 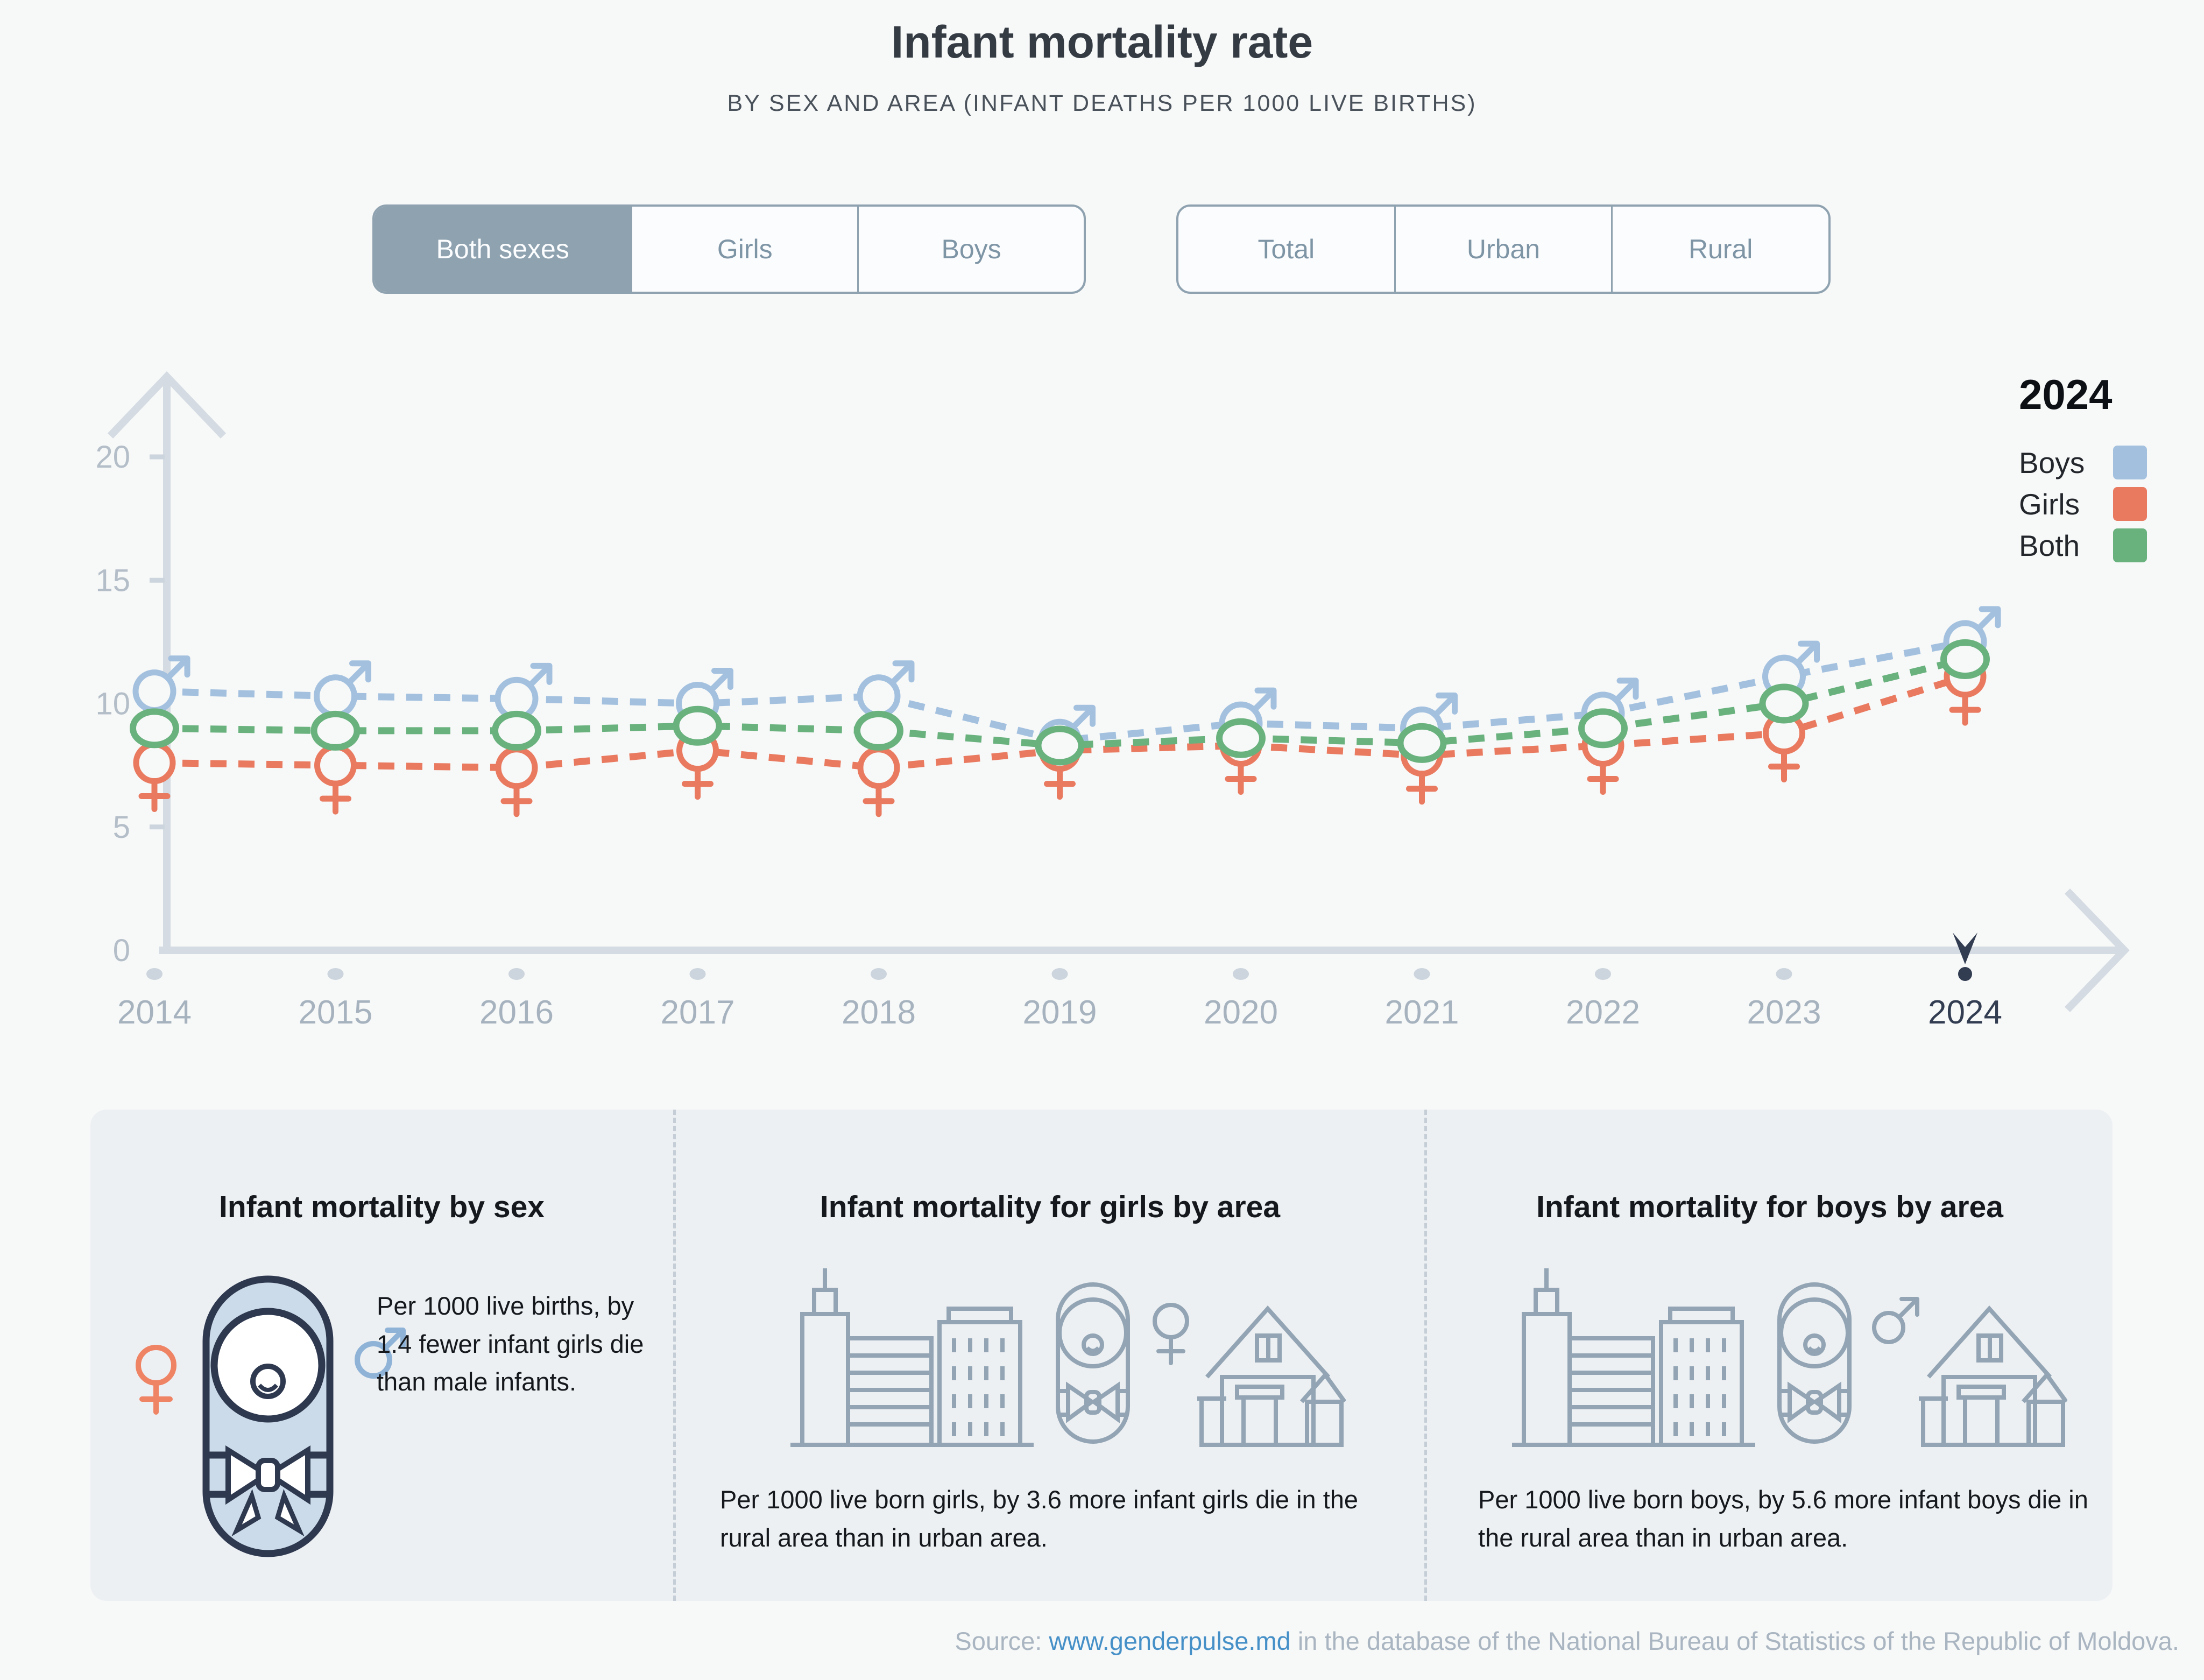 What do you see at coordinates (154, 974) in the screenshot?
I see `year-tick-dot-2014` at bounding box center [154, 974].